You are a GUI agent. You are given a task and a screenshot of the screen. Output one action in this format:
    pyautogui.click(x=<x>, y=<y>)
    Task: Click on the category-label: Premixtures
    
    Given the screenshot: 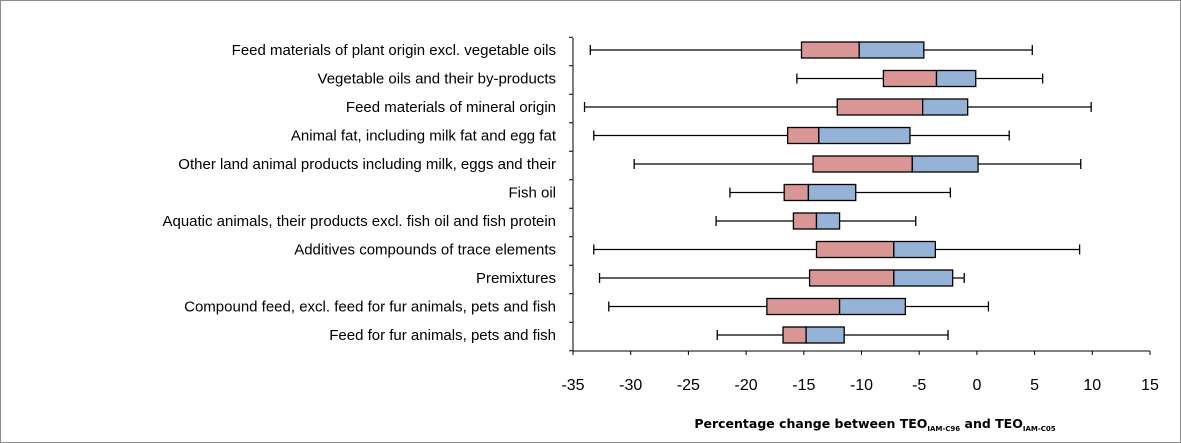 What is the action you would take?
    pyautogui.click(x=516, y=278)
    